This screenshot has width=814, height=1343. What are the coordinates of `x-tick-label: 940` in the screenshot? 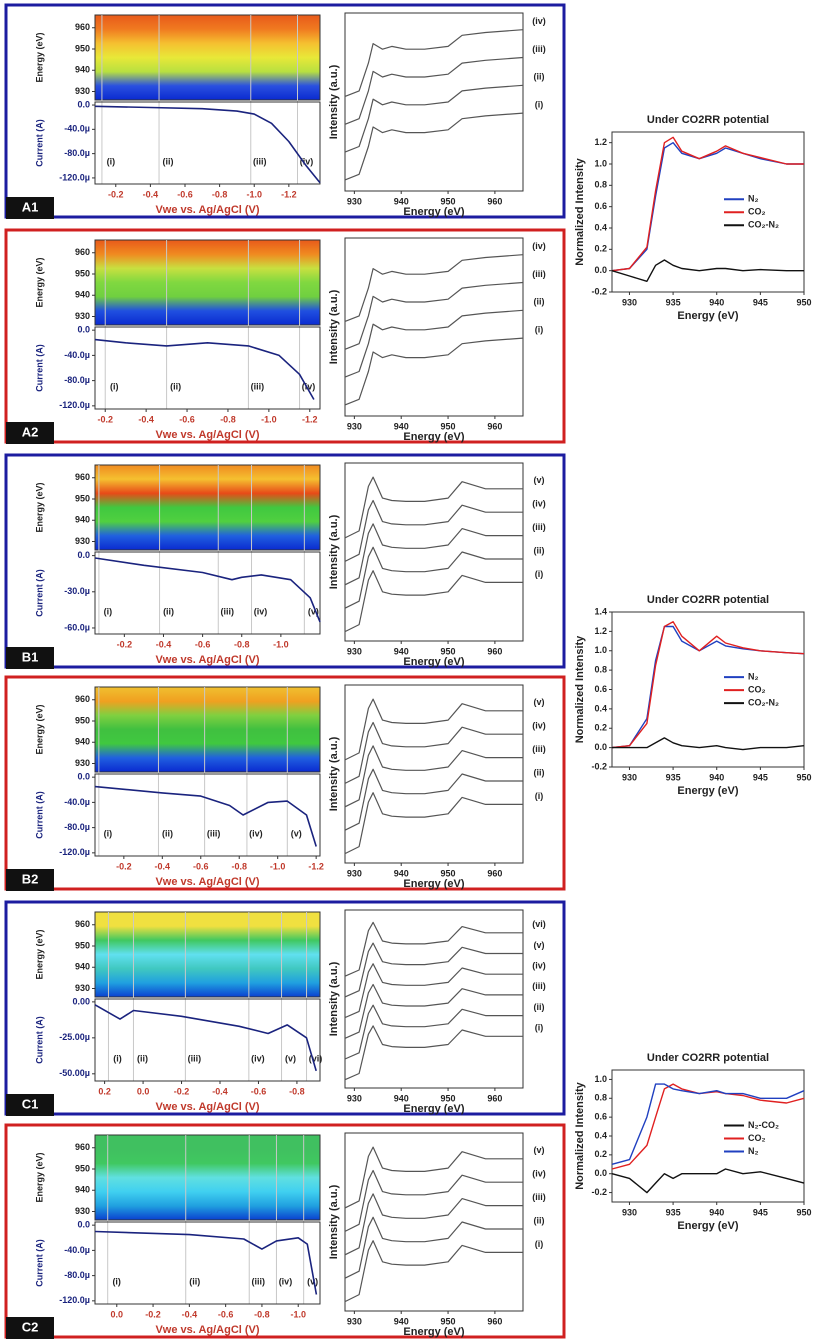 It's located at (716, 777).